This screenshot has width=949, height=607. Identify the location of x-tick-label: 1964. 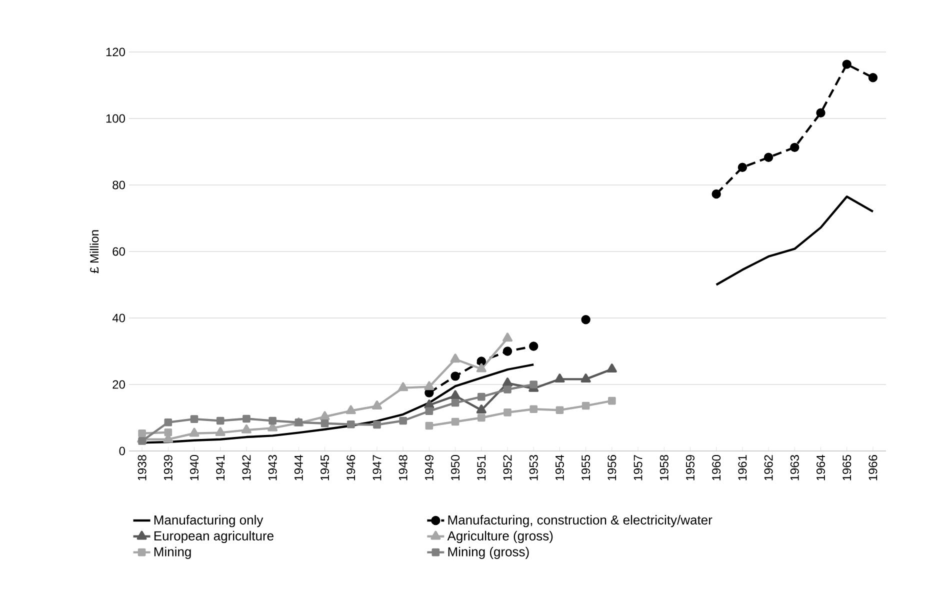
(821, 467).